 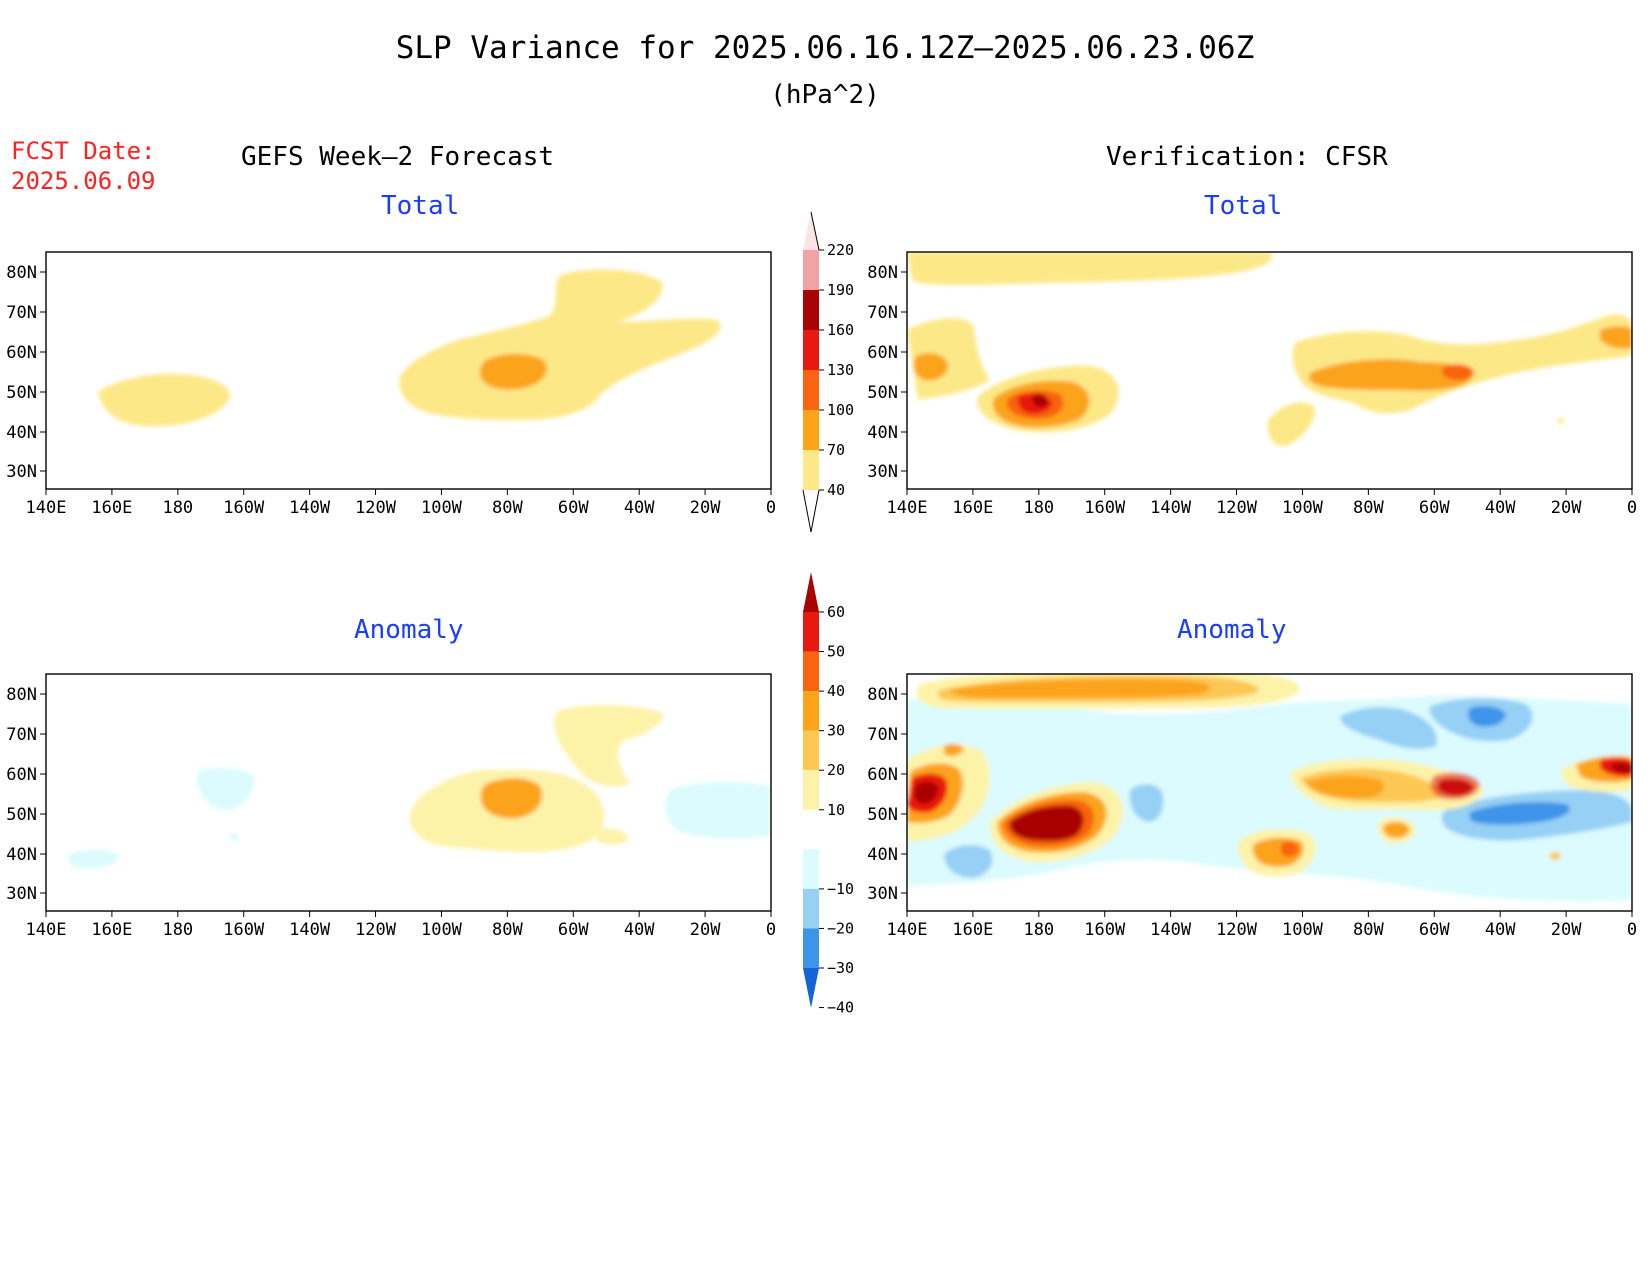 I want to click on gefs-total-fill, so click(x=409, y=348).